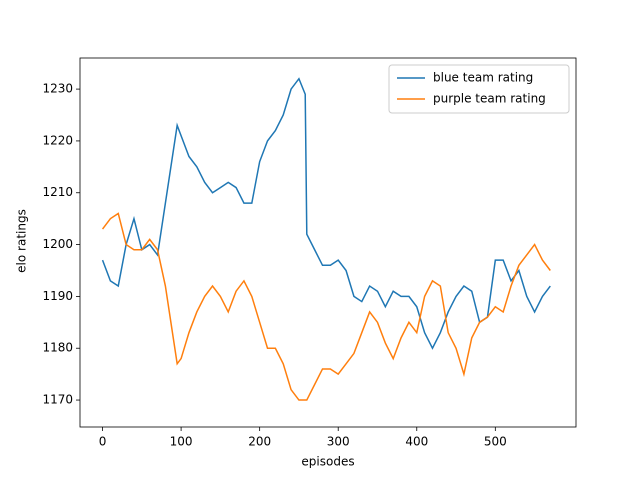 The image size is (640, 480). I want to click on legend: blue team rating purple team rating, so click(479, 89).